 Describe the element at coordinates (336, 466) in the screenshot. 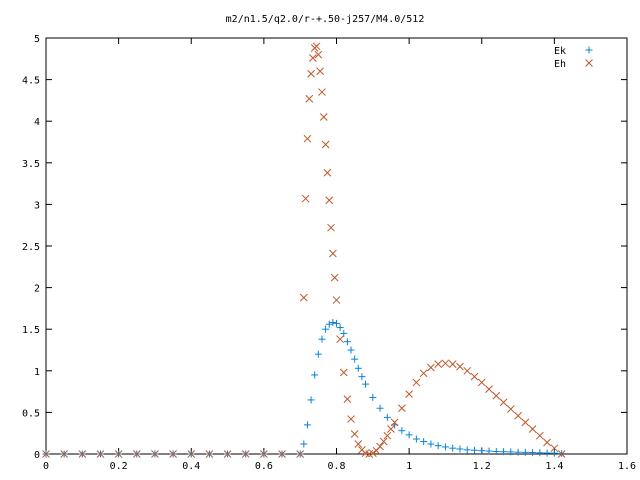

I see `x-tick-label: 0.8` at that location.